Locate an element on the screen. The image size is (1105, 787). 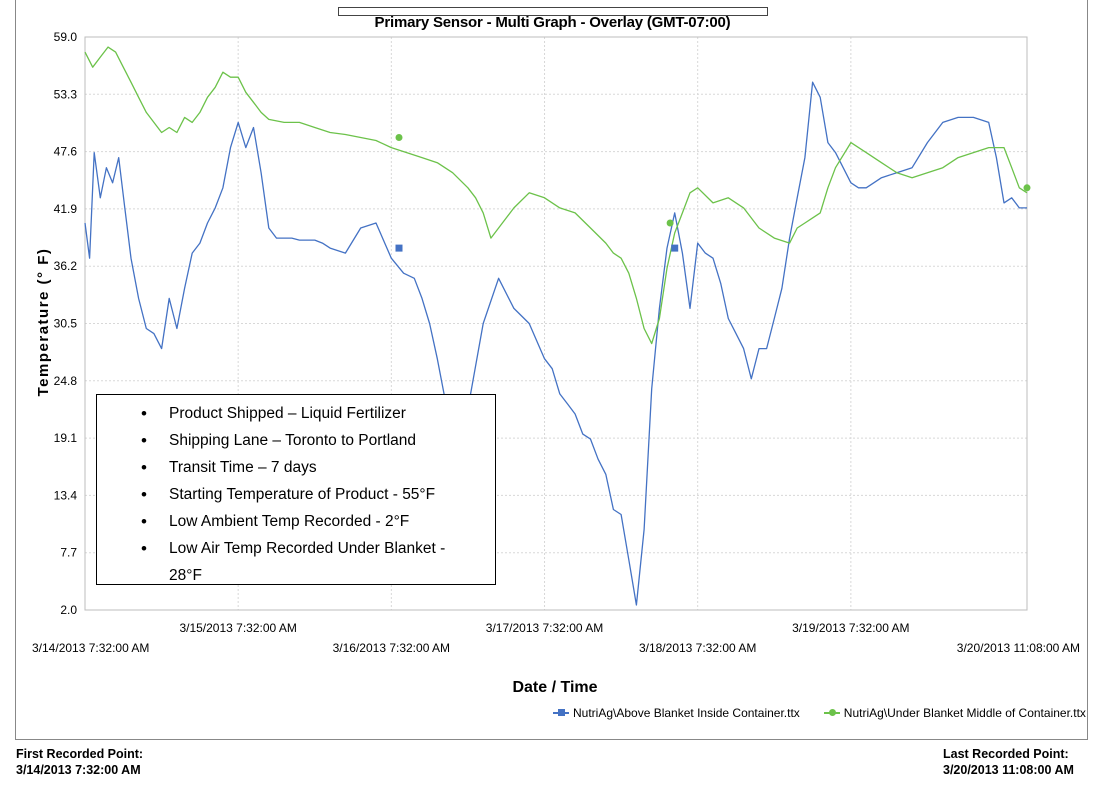
y-tick-label: 19.1 is located at coordinates (66, 438).